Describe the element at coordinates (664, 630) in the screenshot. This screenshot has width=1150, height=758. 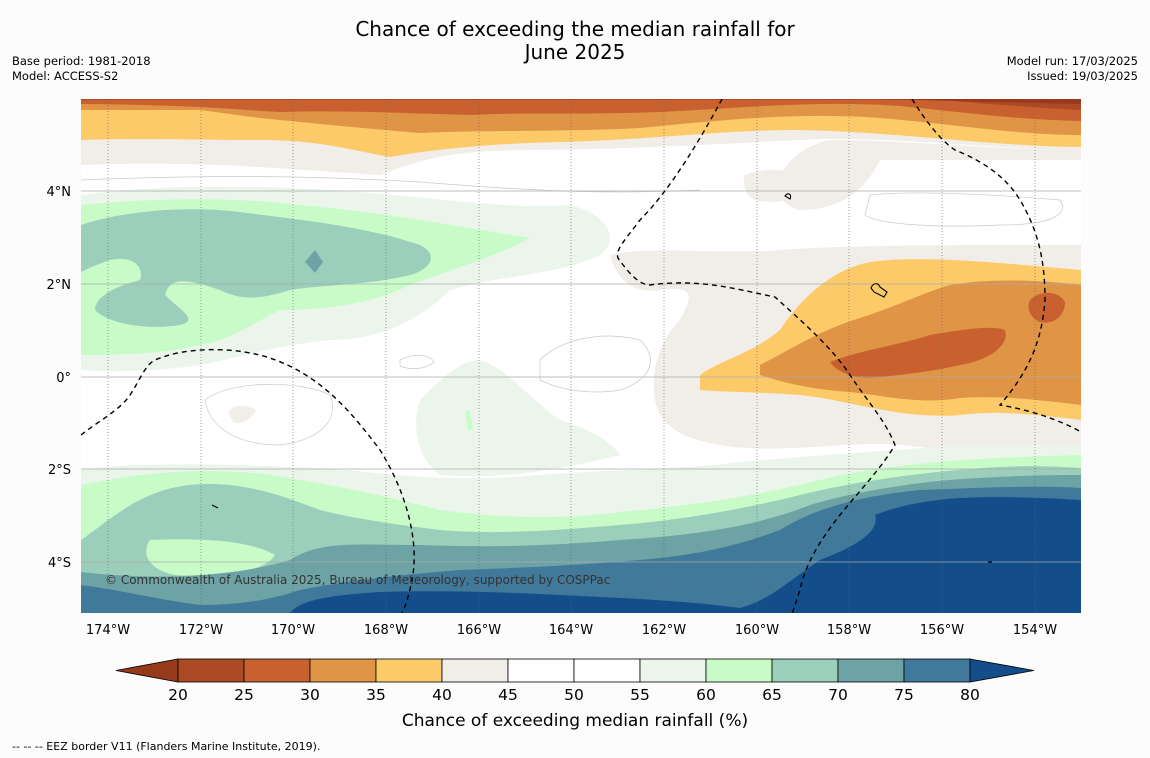
I see `lon-tick-label: 162°W` at that location.